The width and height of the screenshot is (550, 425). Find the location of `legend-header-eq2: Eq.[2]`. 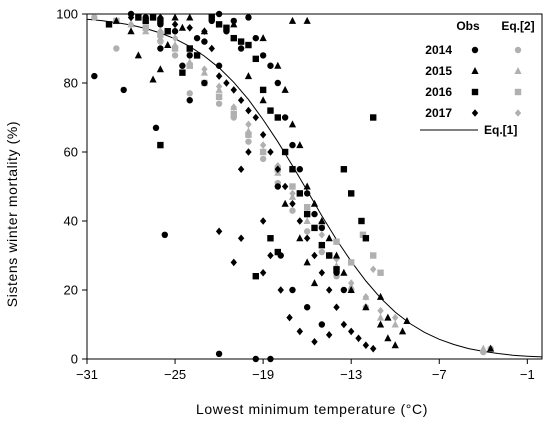

legend-header-eq2: Eq.[2] is located at coordinates (517, 26).